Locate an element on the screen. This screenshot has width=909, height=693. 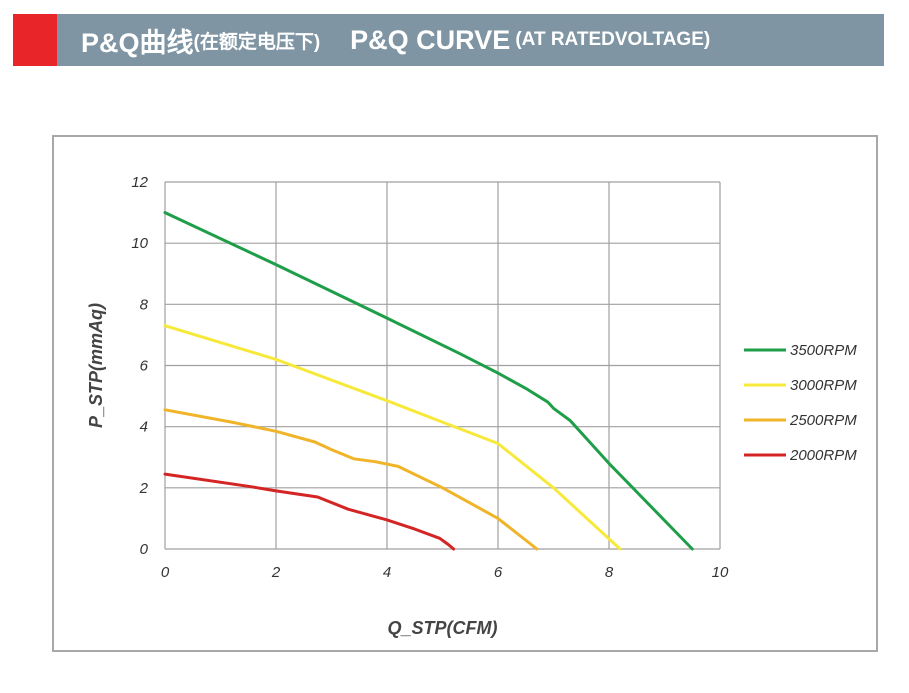
legend-label-2000rpm: 2000RPM is located at coordinates (823, 455).